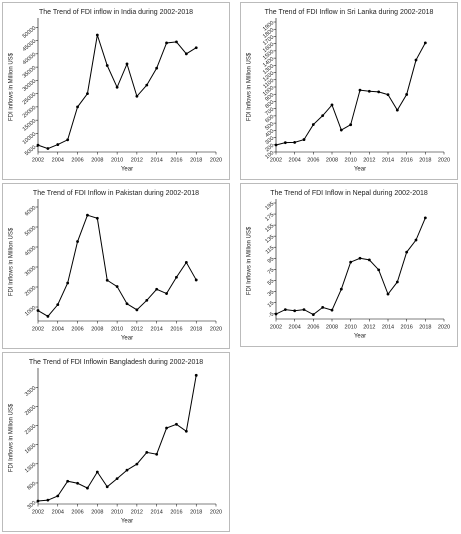 This screenshot has width=461, height=534. What do you see at coordinates (349, 265) in the screenshot?
I see `panel-border` at bounding box center [349, 265].